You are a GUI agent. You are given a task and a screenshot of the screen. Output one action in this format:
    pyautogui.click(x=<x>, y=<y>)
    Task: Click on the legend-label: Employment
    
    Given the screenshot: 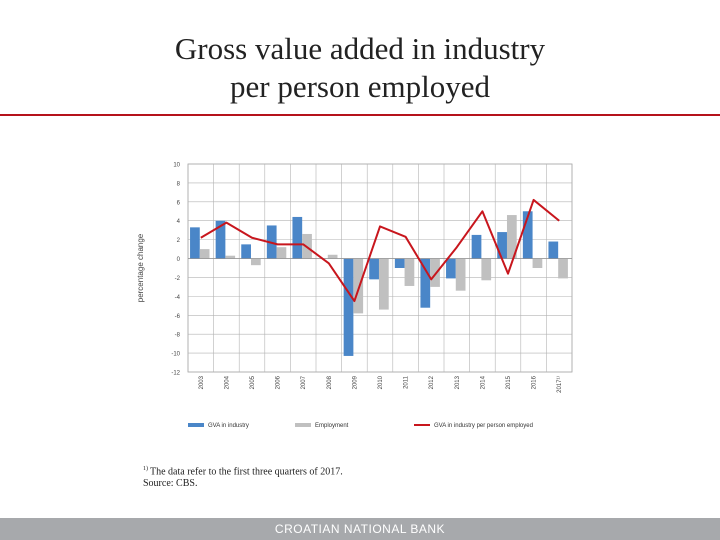 What is the action you would take?
    pyautogui.click(x=332, y=426)
    